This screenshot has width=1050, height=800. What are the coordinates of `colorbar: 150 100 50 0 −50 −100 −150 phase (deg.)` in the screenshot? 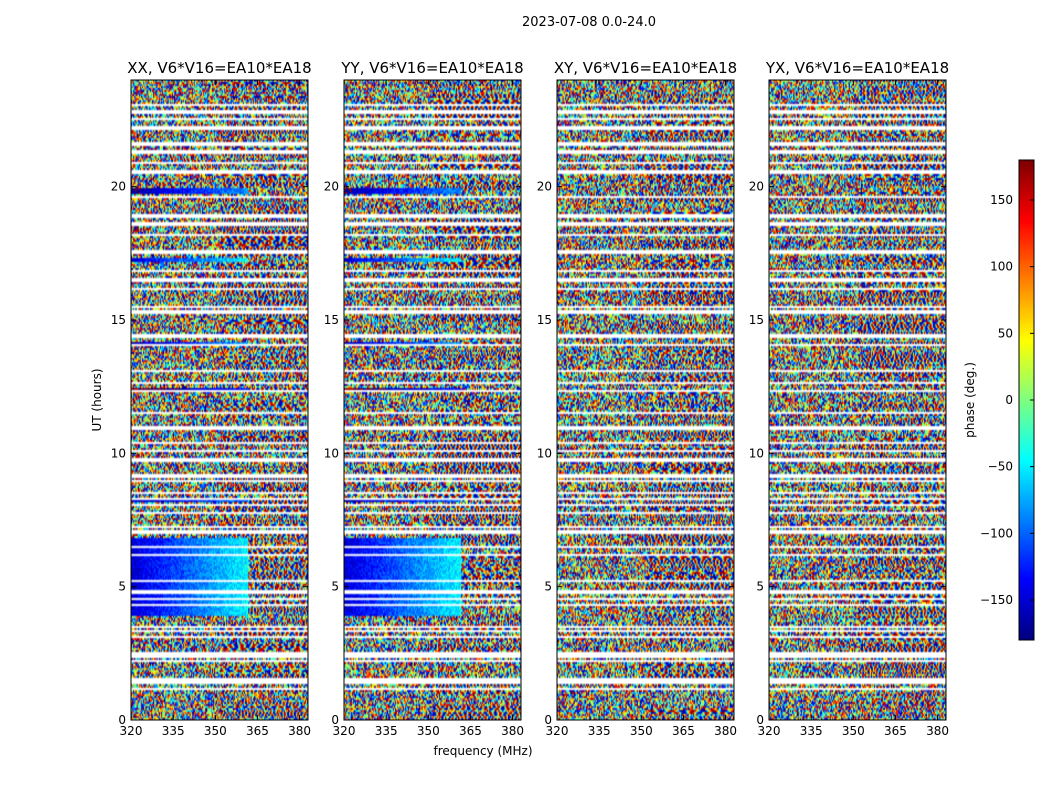 It's located at (999, 400).